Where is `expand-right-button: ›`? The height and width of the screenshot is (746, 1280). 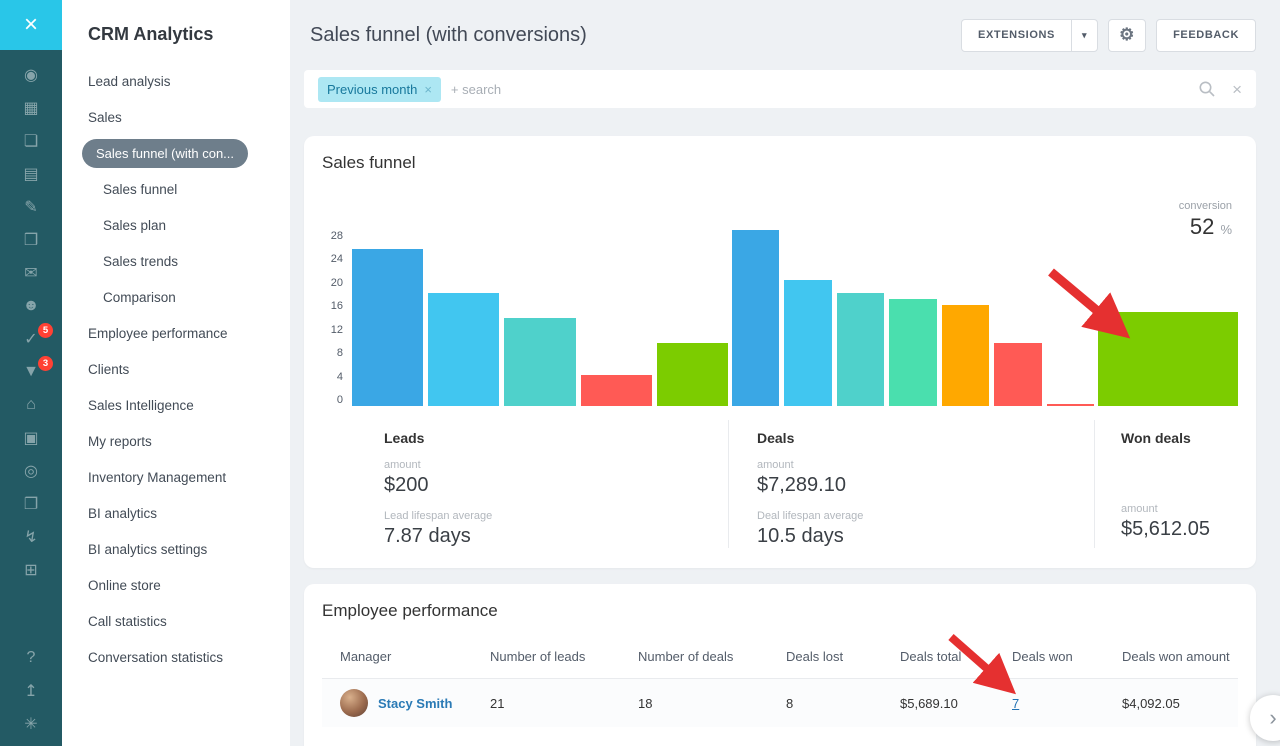 expand-right-button: › is located at coordinates (1265, 718).